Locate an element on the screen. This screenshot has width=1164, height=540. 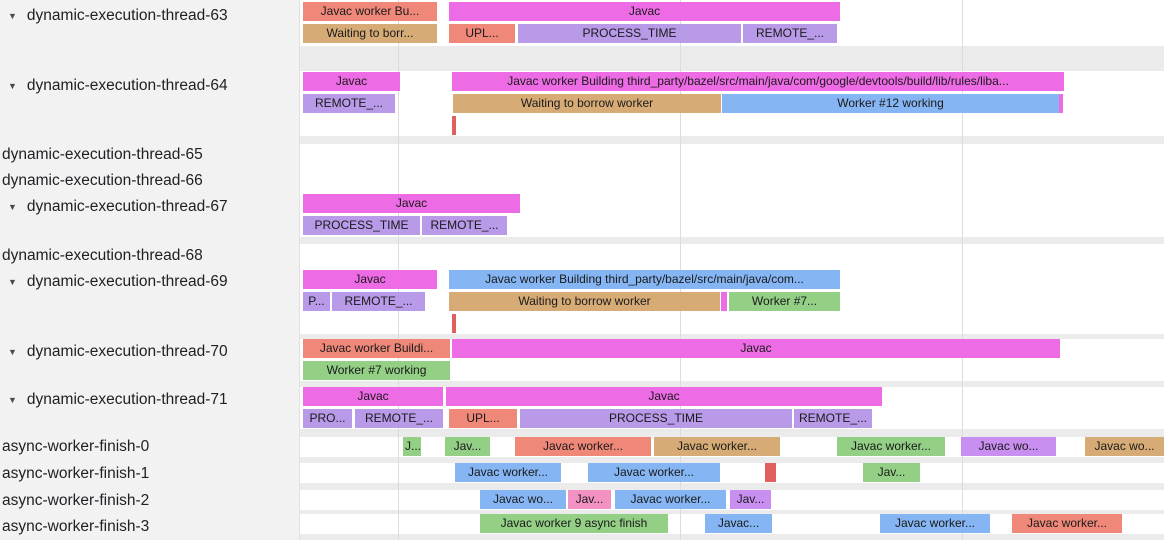
sidebar-row-dynamic-execution-thread-63: ▼ dynamic-execution-thread-63 is located at coordinates (153, 16).